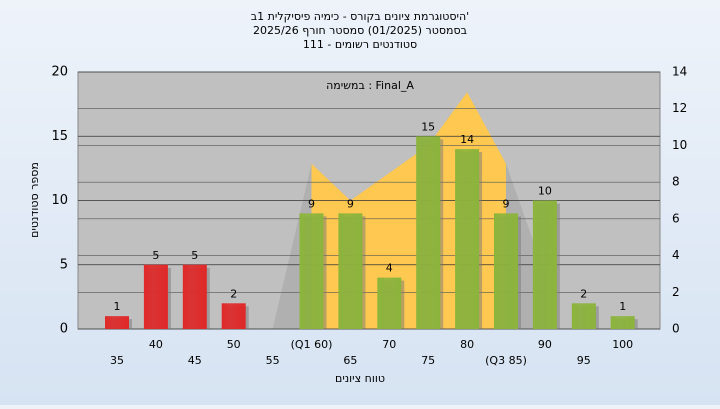 The height and width of the screenshot is (409, 720). I want to click on chart-subtitle: בסמסטר (01/2025) סמסטר חורף 2025/26, so click(360, 30).